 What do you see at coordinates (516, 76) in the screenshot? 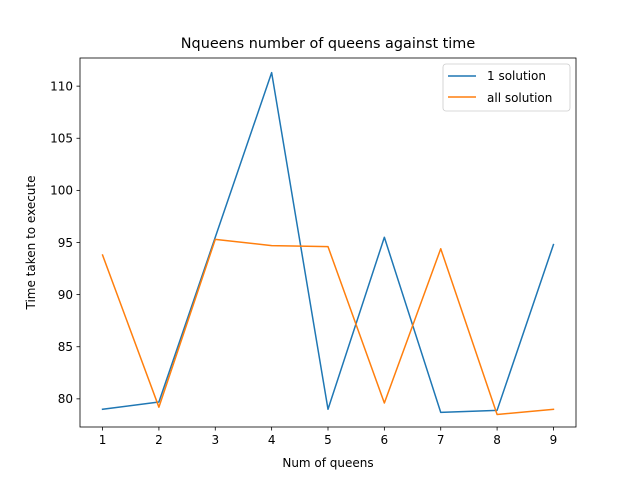
I see `legend-label-1-solution: 1 solution` at bounding box center [516, 76].